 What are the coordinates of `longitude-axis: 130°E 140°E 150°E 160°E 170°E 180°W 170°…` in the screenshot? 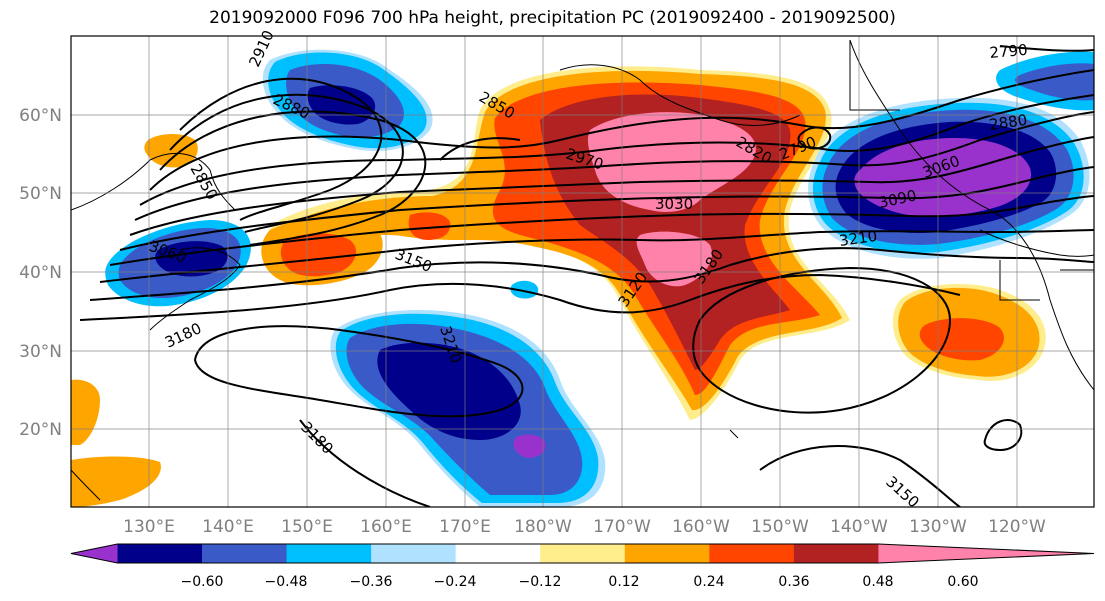 It's located at (584, 527).